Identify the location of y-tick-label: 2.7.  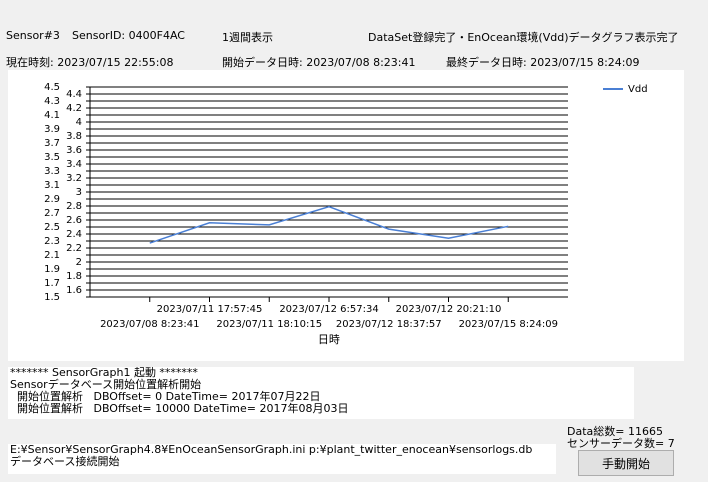
(52, 213).